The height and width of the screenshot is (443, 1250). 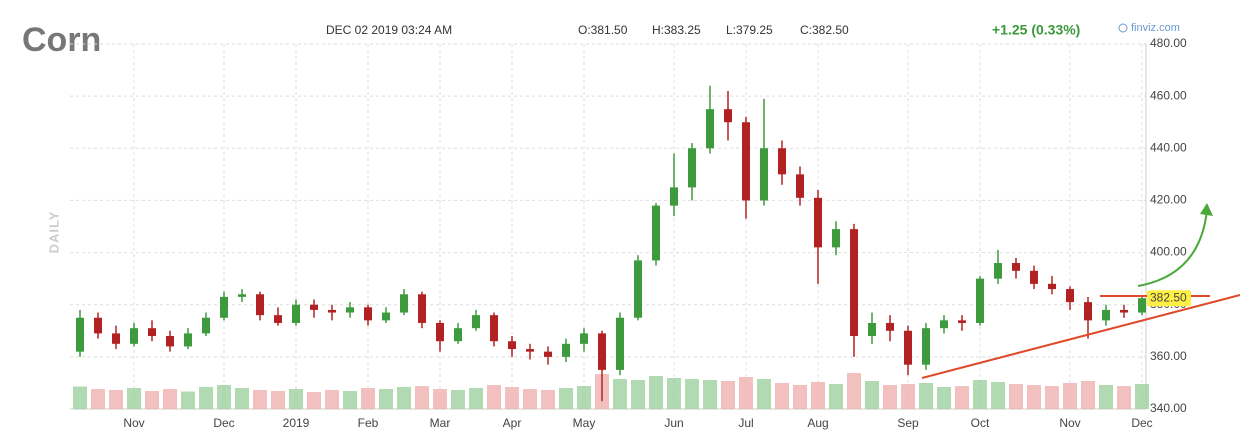 I want to click on price-tag-bg, so click(x=1169, y=298).